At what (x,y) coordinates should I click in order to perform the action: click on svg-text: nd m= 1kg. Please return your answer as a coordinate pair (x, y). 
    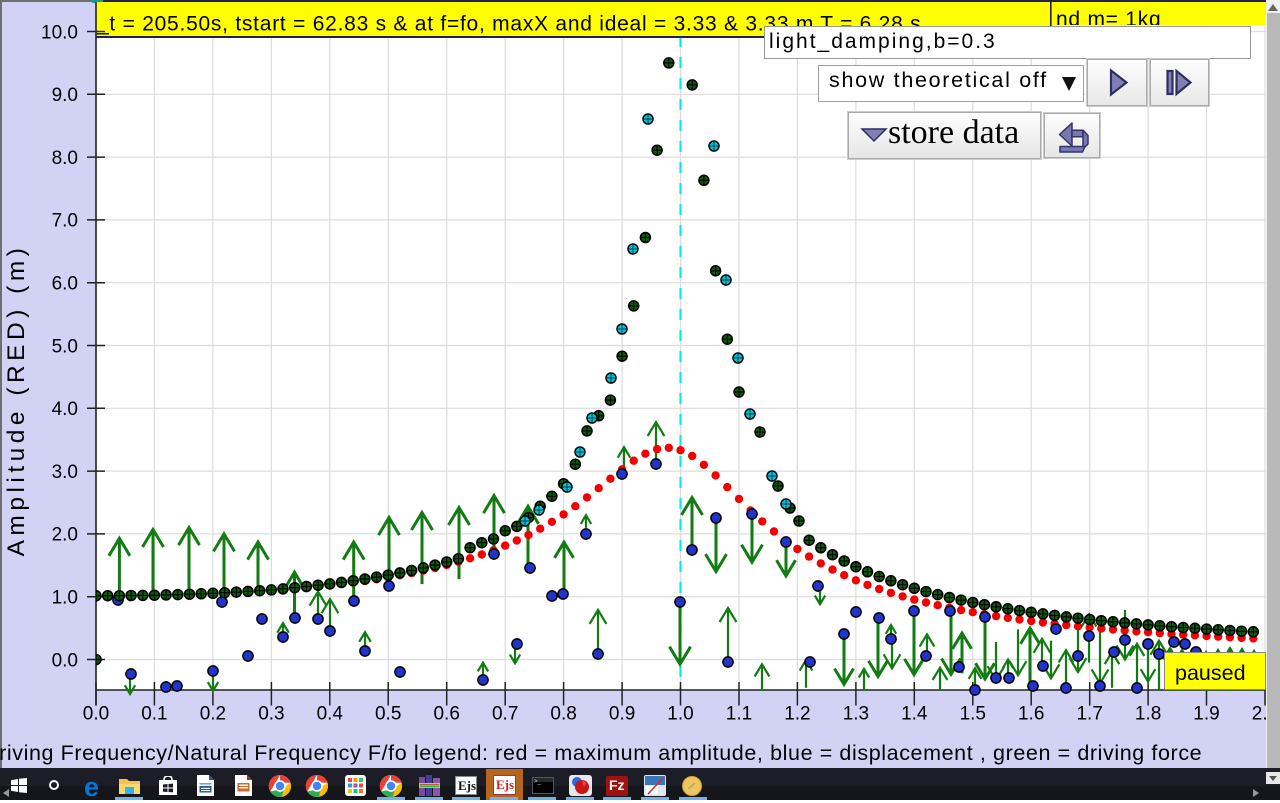
    Looking at the image, I should click on (1108, 19).